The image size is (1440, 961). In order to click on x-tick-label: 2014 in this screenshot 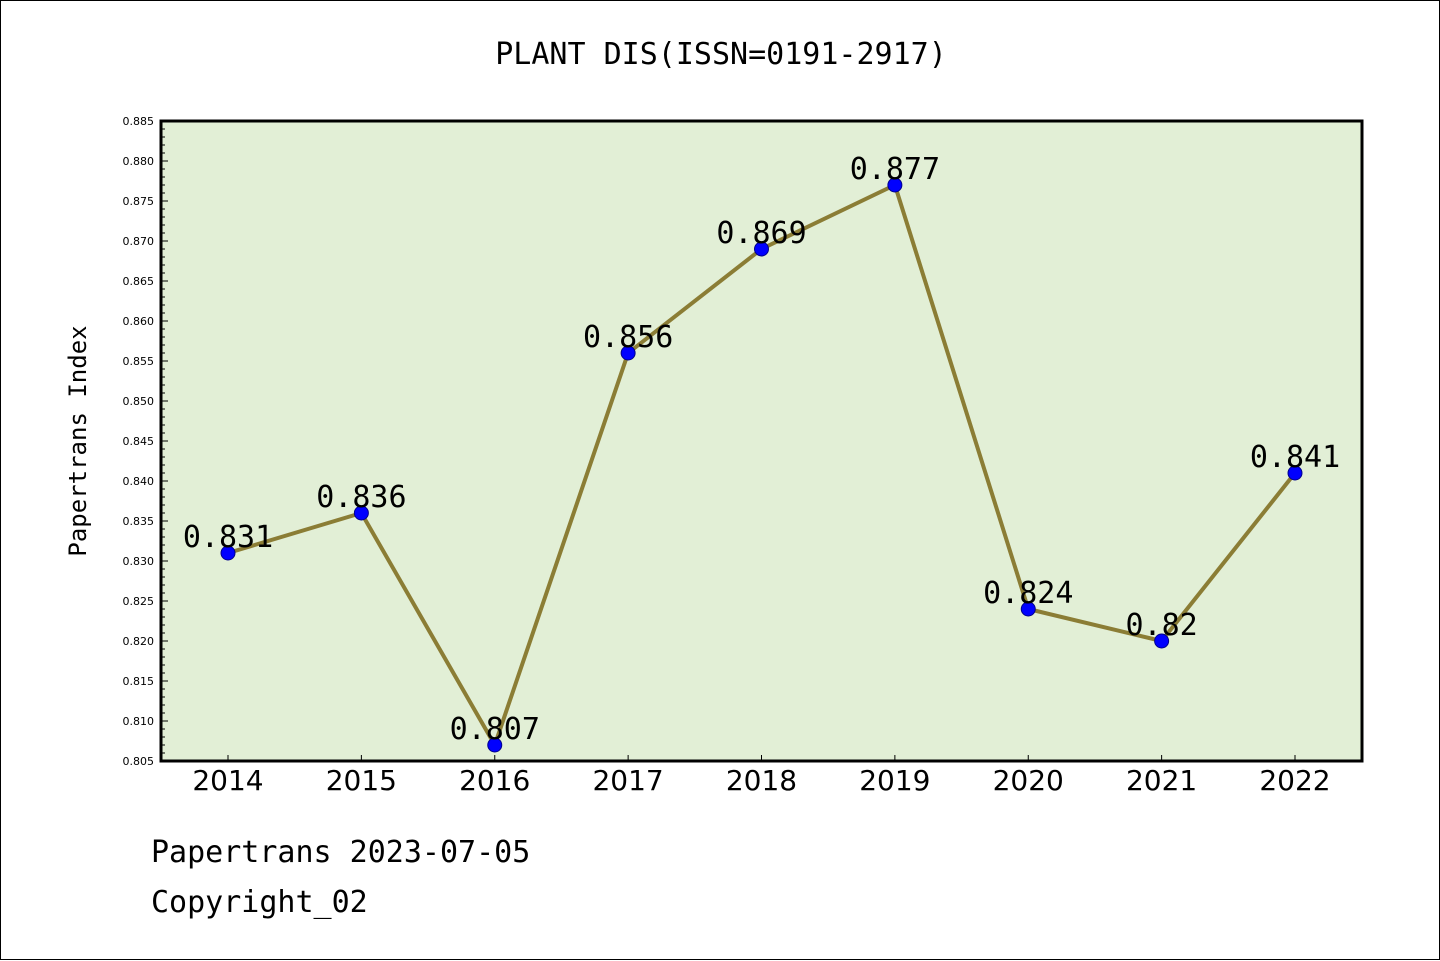, I will do `click(227, 780)`.